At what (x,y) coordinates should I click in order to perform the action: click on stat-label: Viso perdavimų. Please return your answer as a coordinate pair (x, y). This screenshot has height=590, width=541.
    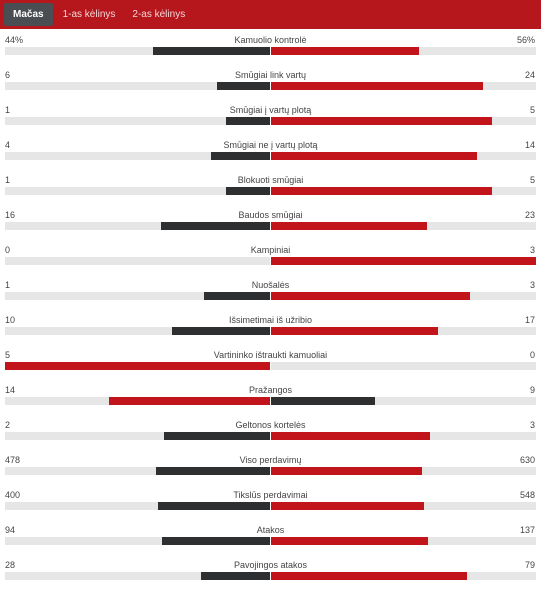
    Looking at the image, I should click on (270, 460).